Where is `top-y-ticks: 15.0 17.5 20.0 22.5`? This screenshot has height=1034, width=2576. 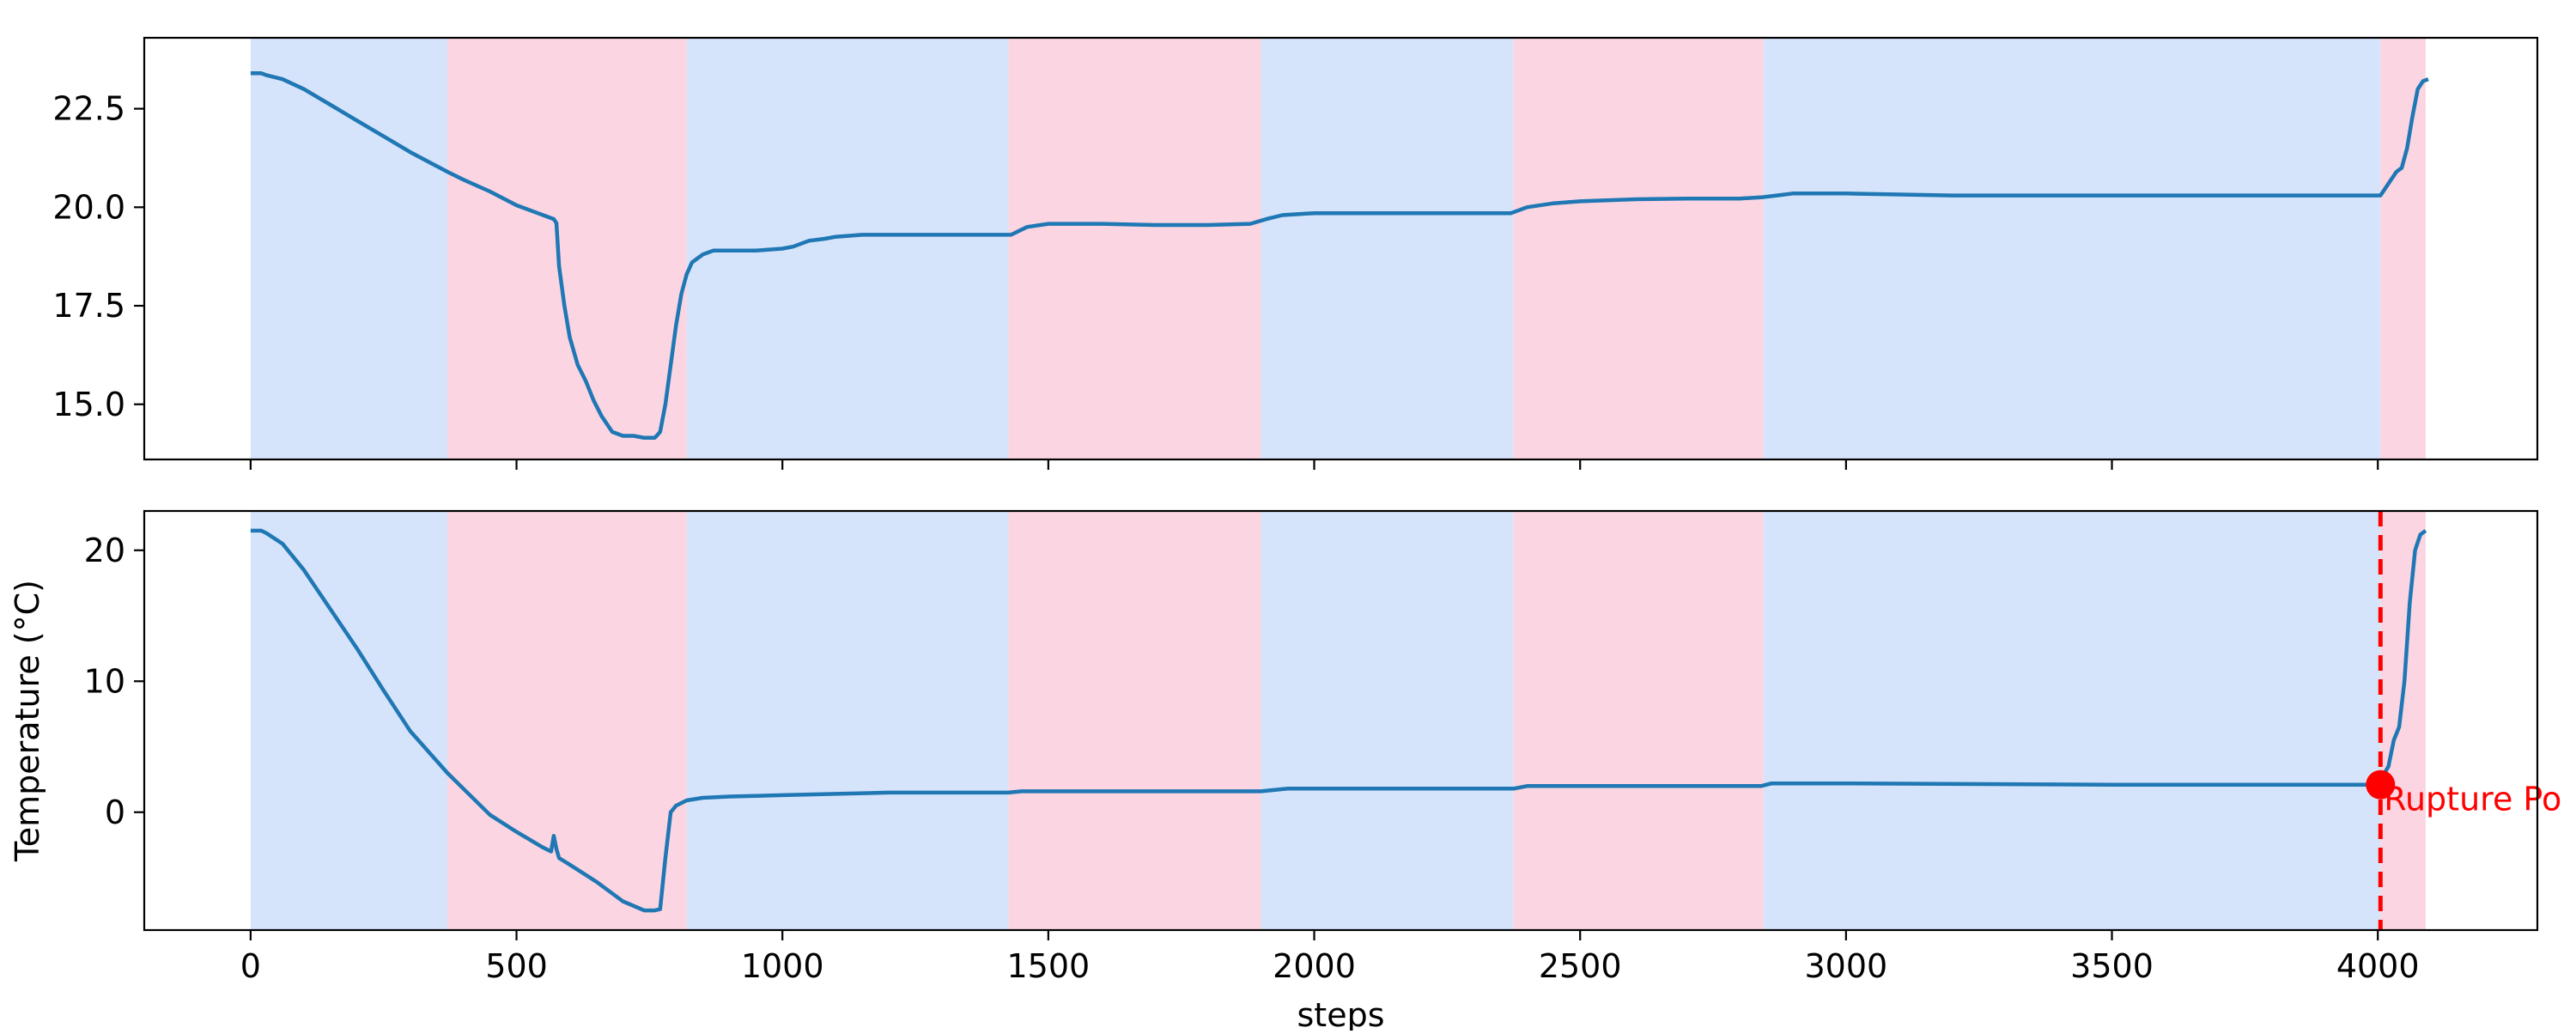 top-y-ticks: 15.0 17.5 20.0 22.5 is located at coordinates (98, 256).